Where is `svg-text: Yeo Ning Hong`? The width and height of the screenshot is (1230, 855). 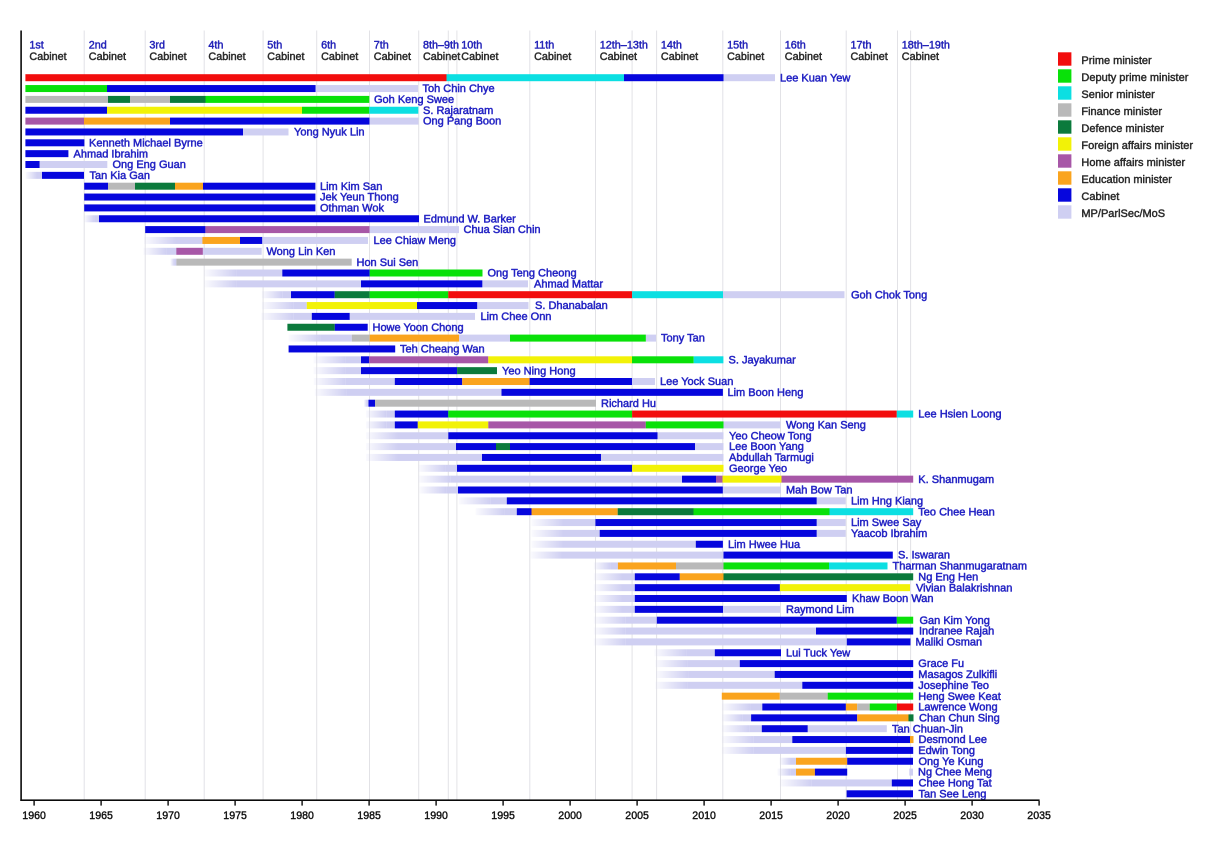 svg-text: Yeo Ning Hong is located at coordinates (539, 371).